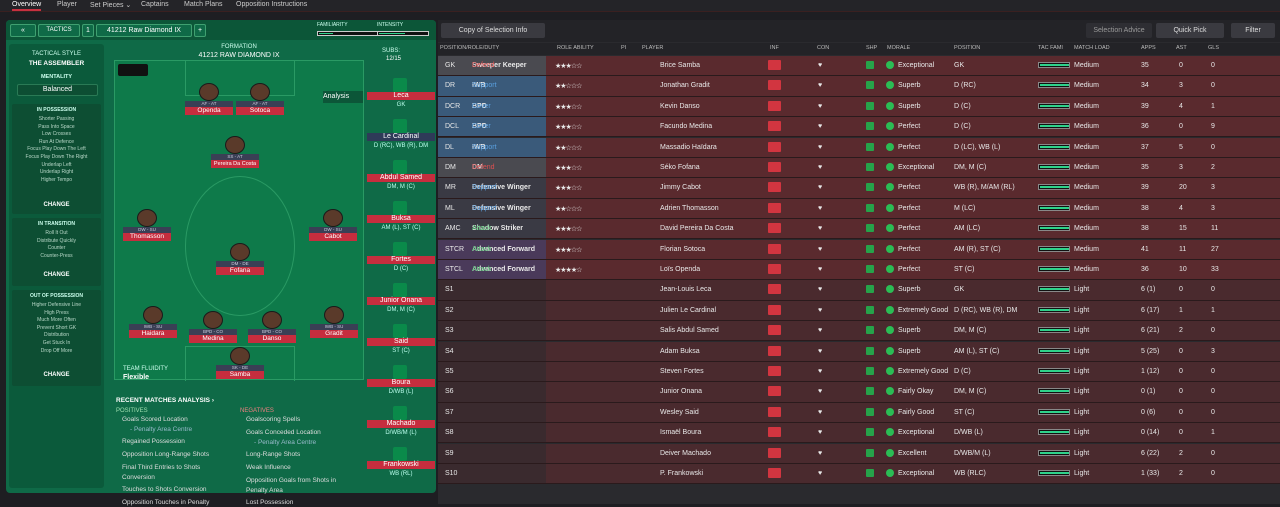 The height and width of the screenshot is (507, 1280). Describe the element at coordinates (272, 327) in the screenshot. I see `pitch-player-danso: BPD - CO Danso` at that location.